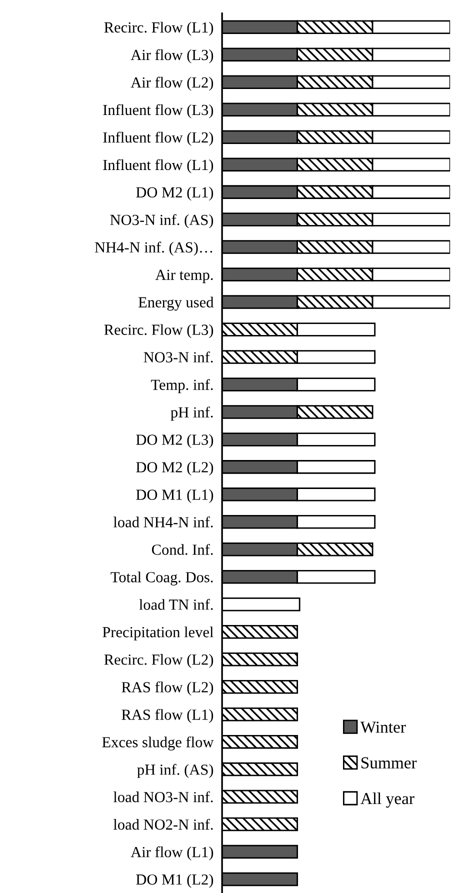  What do you see at coordinates (158, 633) in the screenshot?
I see `y-tick-label: Precipitation level` at bounding box center [158, 633].